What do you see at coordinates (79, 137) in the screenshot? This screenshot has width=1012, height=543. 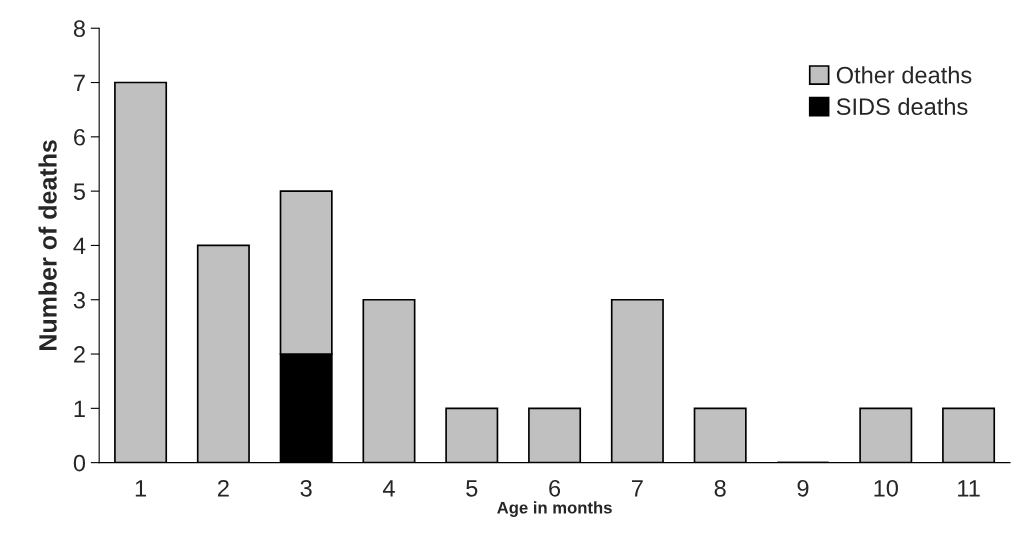 I see `y-tick-label: 6` at bounding box center [79, 137].